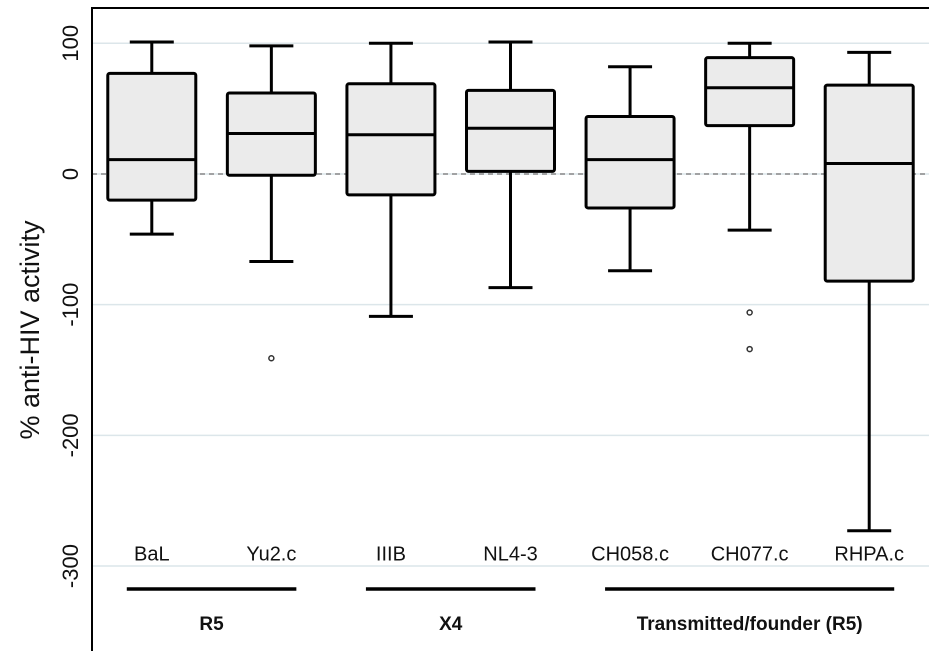  Describe the element at coordinates (391, 554) in the screenshot. I see `category-label: IIIB` at that location.